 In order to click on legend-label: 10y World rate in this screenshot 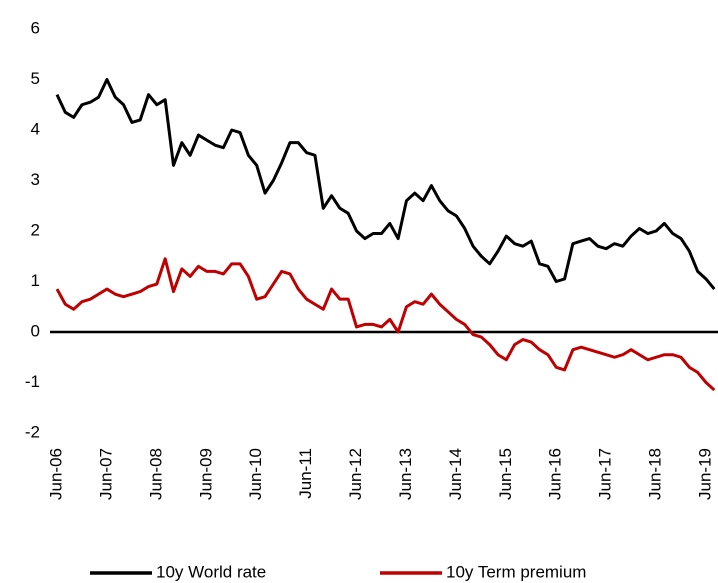, I will do `click(211, 571)`.